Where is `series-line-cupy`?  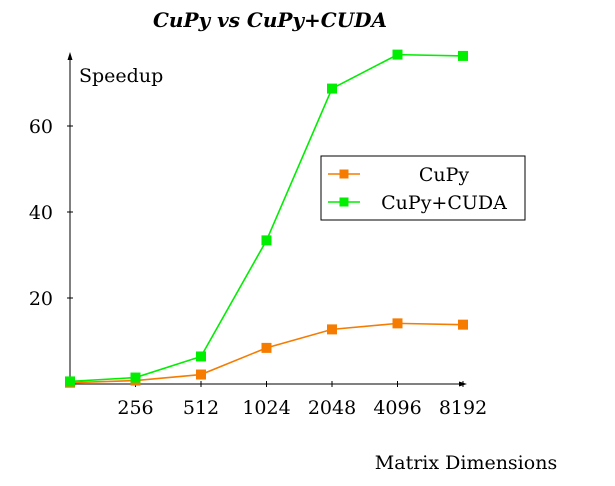
series-line-cupy is located at coordinates (266, 353).